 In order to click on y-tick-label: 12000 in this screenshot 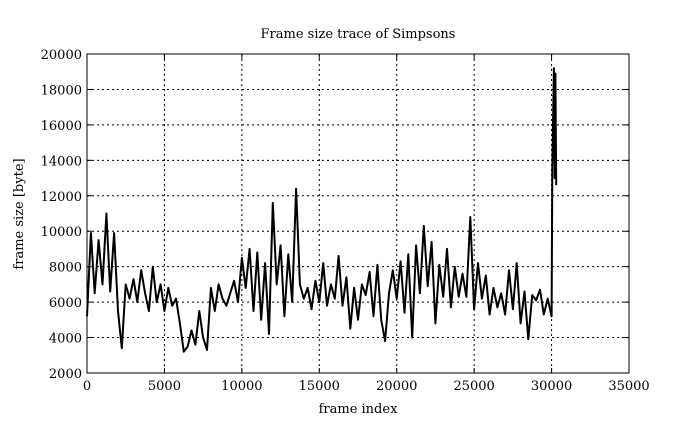, I will do `click(61, 197)`.